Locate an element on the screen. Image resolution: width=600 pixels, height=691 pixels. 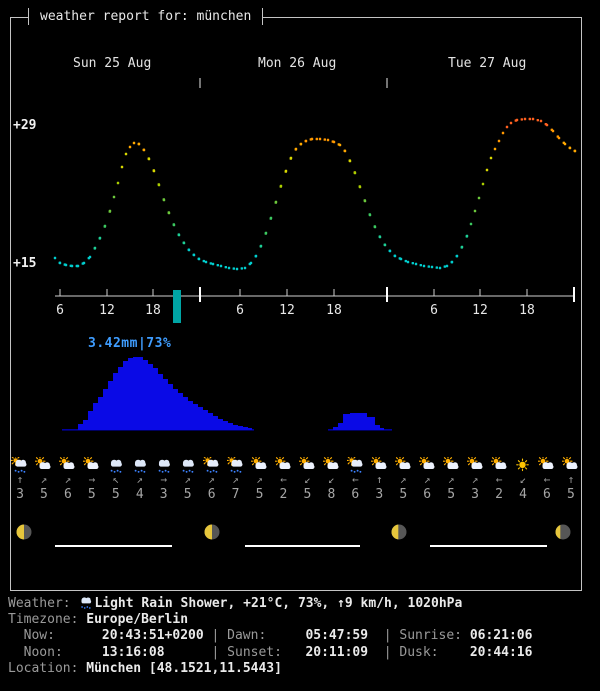
forecast-hour-21: ↙ 4 is located at coordinates (523, 480).